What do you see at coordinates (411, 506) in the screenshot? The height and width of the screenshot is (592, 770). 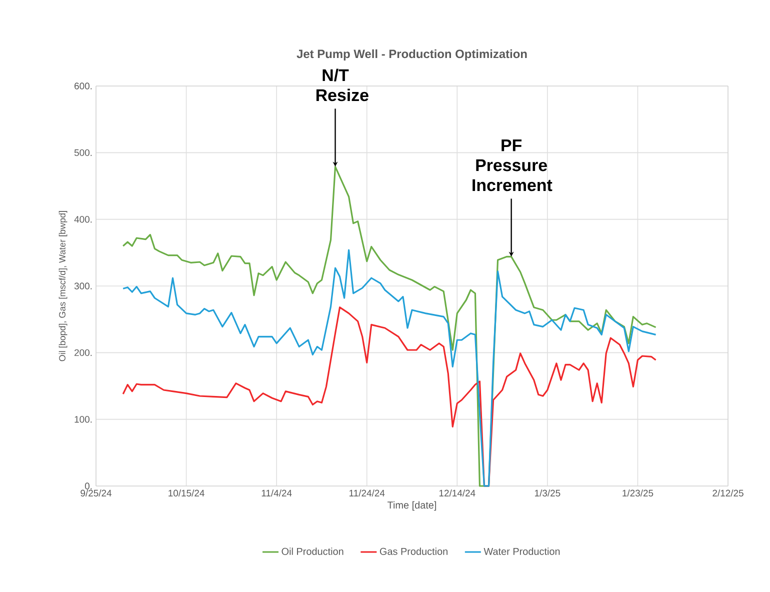 I see `x-axis-title: Time [date]` at bounding box center [411, 506].